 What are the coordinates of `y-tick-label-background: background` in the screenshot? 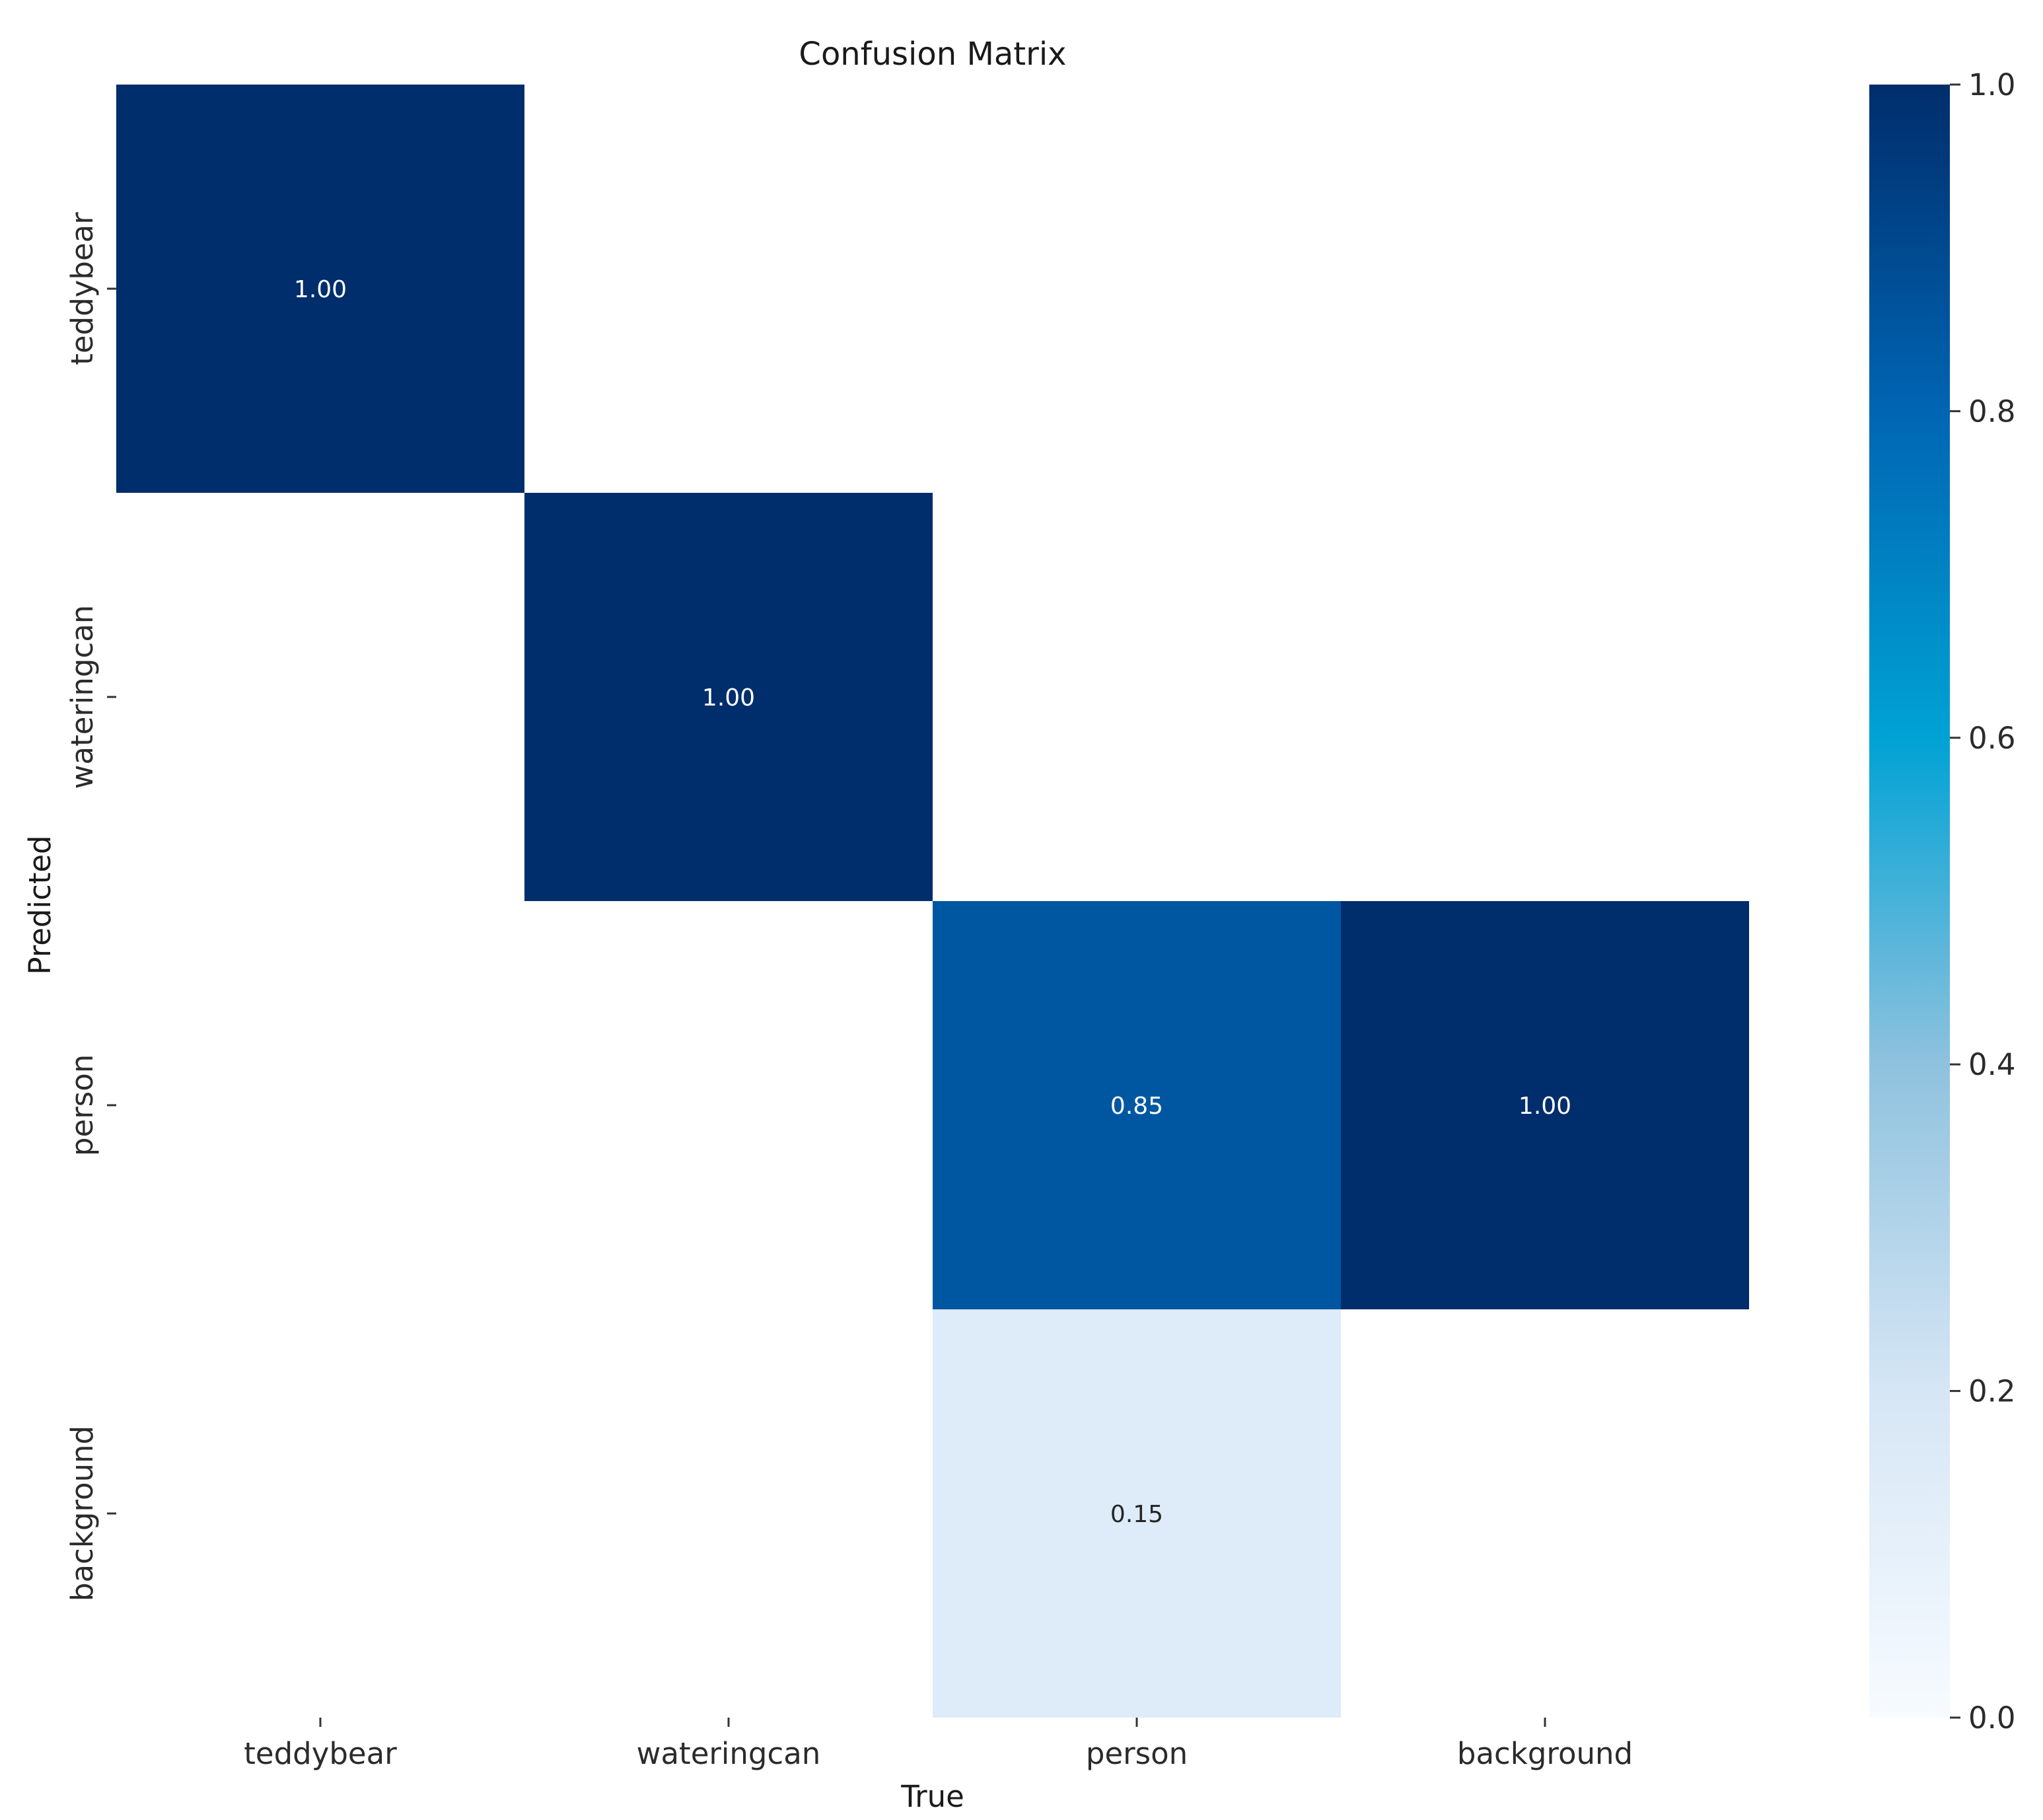 It's located at (82, 1513).